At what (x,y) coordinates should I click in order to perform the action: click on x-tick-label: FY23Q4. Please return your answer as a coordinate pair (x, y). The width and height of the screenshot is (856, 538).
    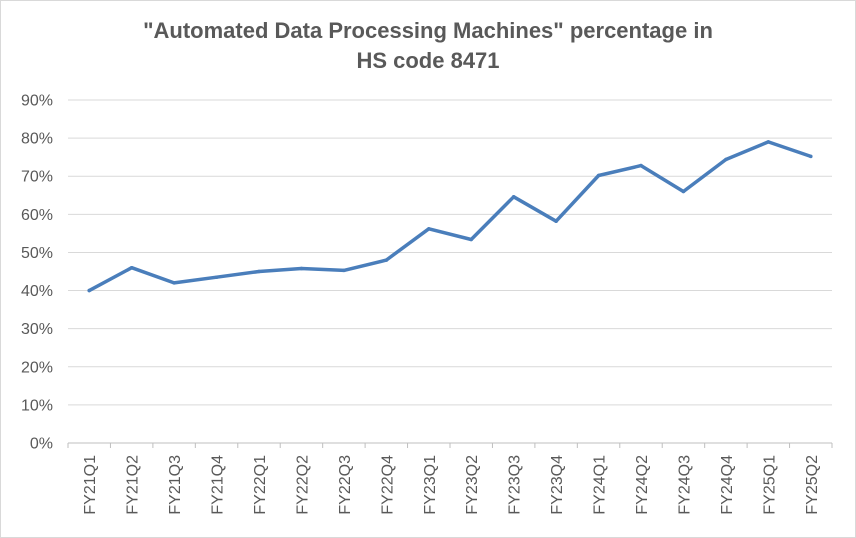
    Looking at the image, I should click on (557, 485).